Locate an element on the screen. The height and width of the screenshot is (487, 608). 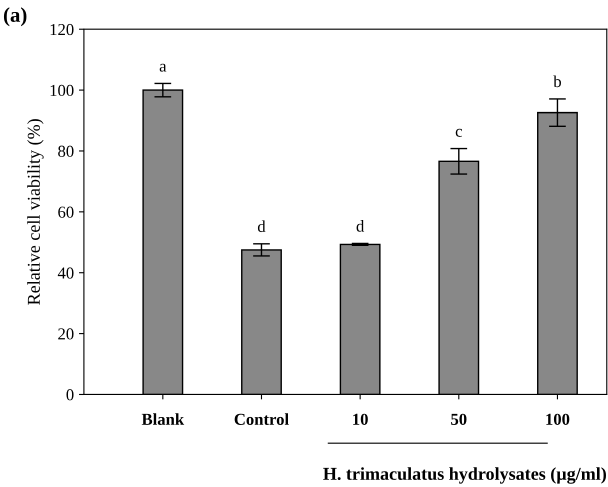
x-tick-label: Blank is located at coordinates (163, 419).